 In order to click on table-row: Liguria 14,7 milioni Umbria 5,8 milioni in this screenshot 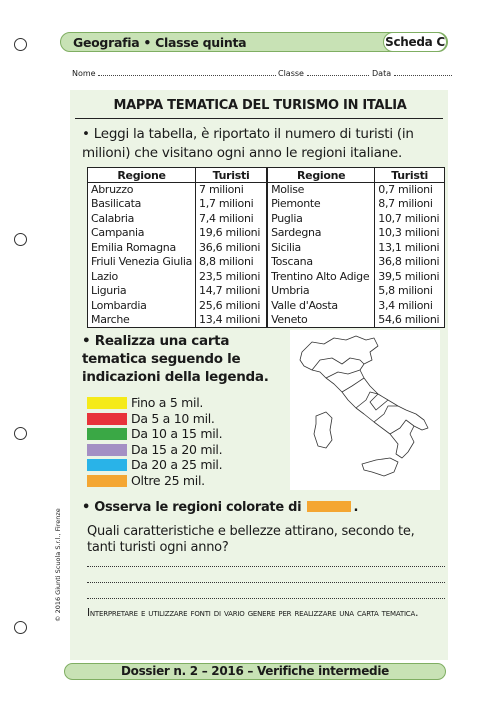, I will do `click(265, 291)`.